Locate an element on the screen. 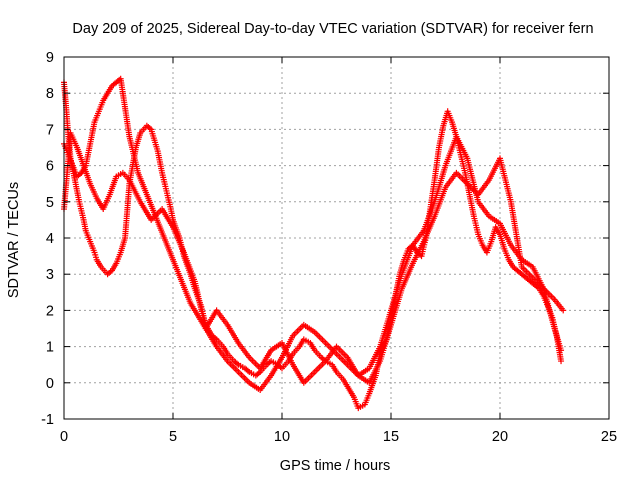 This screenshot has height=480, width=640. y-tick-label: 9 is located at coordinates (50, 58).